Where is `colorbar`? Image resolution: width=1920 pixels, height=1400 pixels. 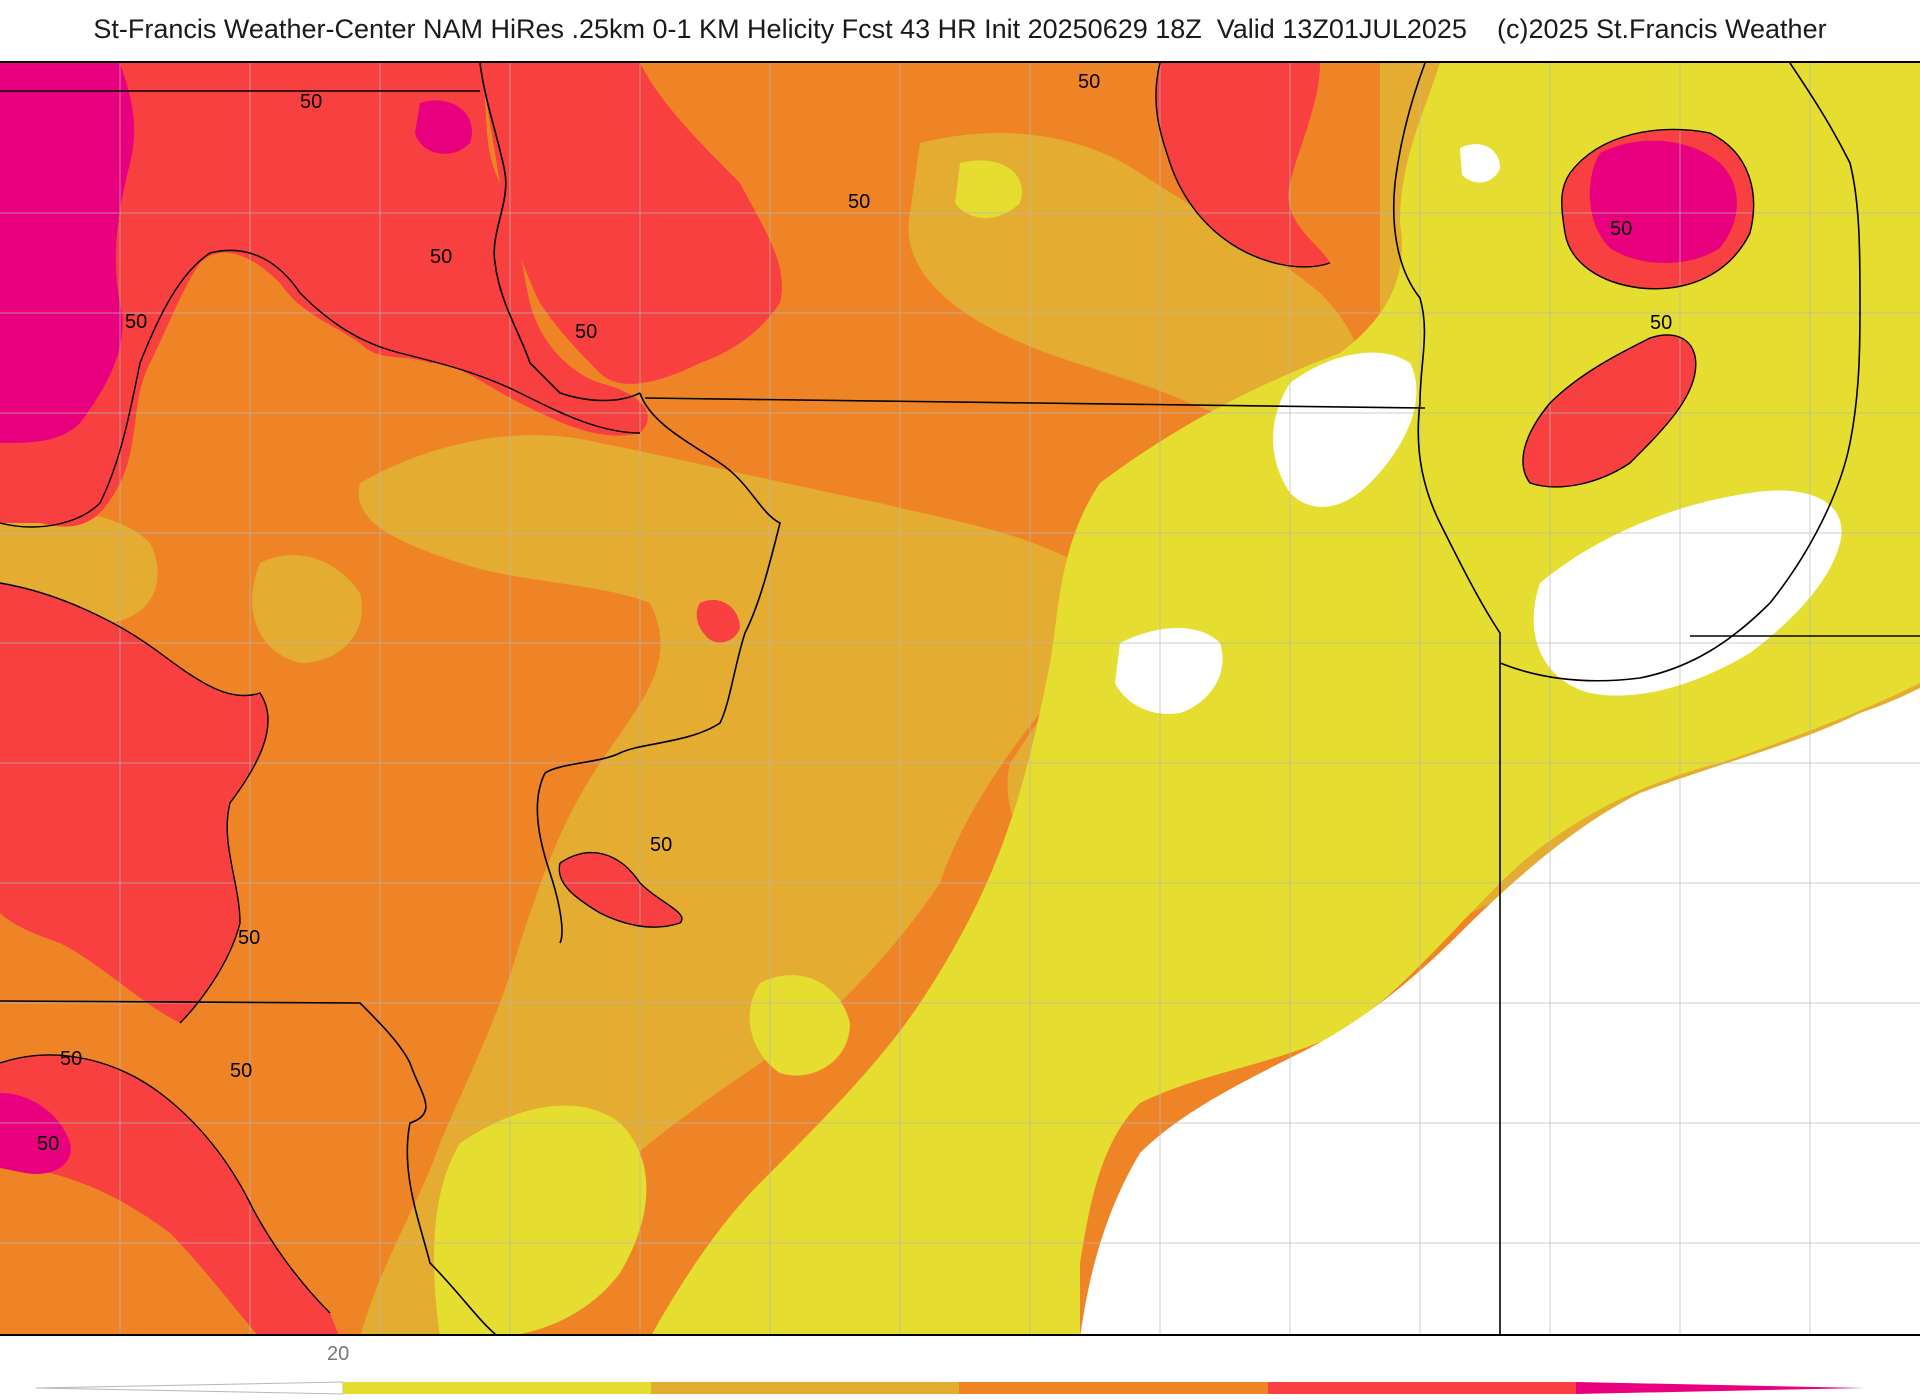 colorbar is located at coordinates (950, 1388).